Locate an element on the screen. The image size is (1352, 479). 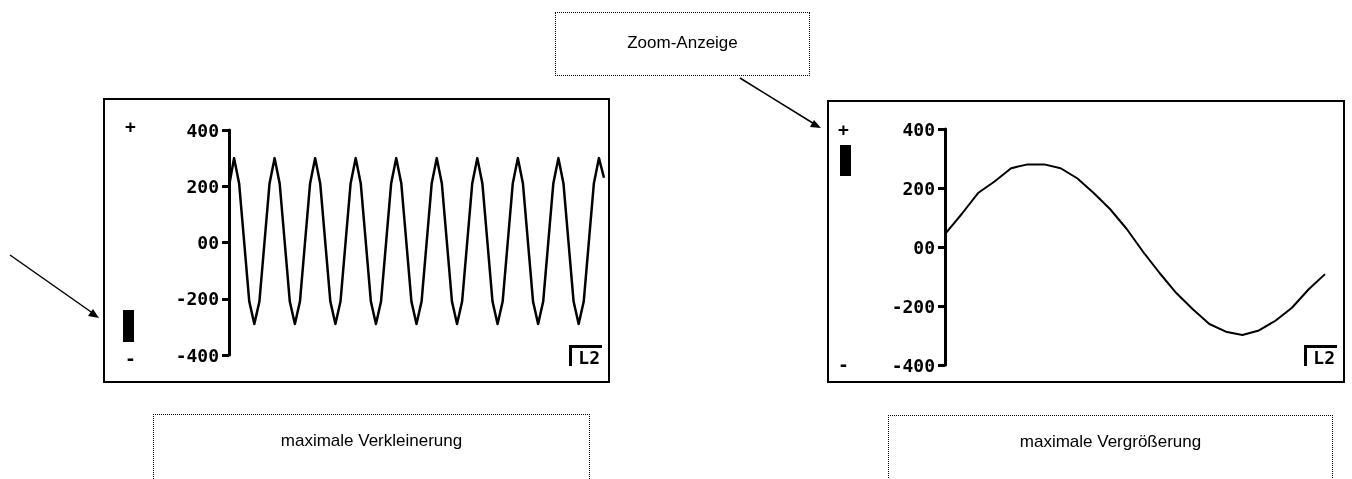
text: maximale Verkleinerung is located at coordinates (371, 446).